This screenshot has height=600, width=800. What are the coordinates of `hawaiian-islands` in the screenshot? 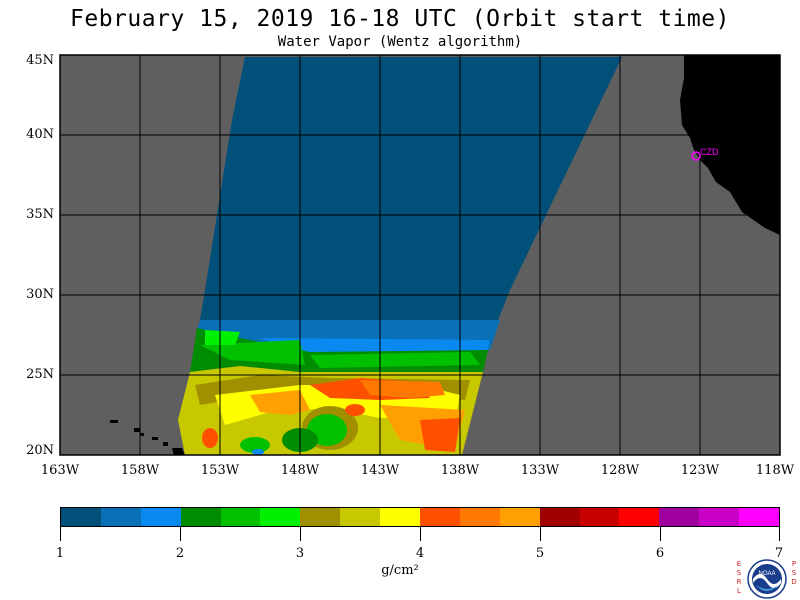 It's located at (147, 437).